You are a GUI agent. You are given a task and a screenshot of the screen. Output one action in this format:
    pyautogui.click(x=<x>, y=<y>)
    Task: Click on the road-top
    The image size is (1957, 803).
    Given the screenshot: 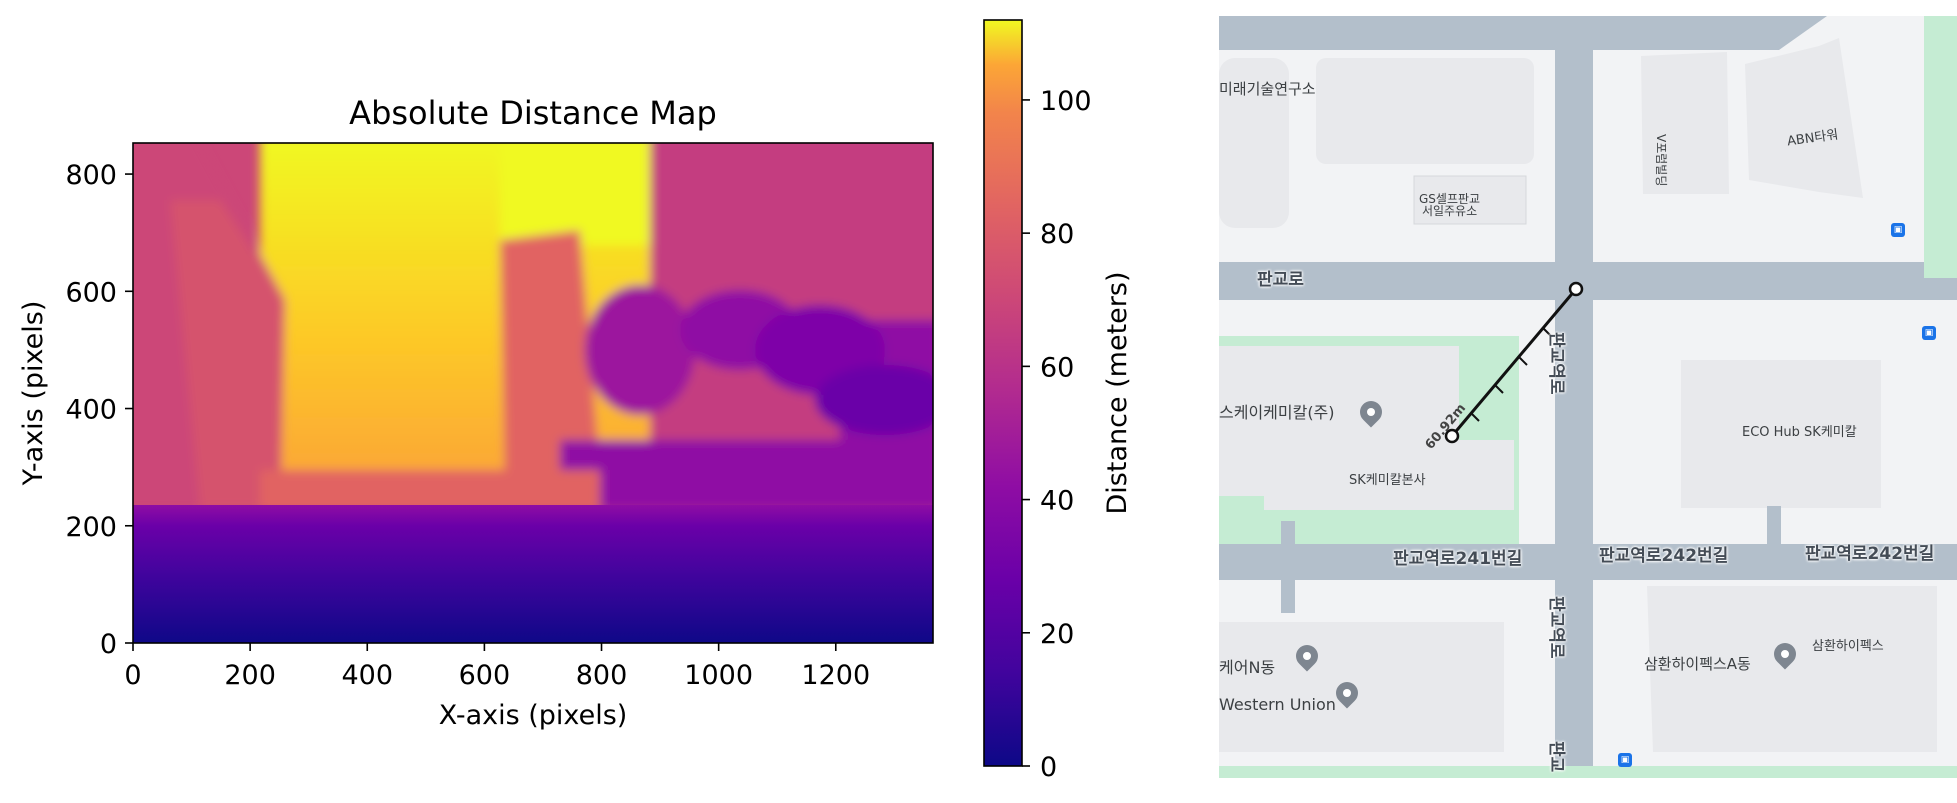 What is the action you would take?
    pyautogui.click(x=1523, y=33)
    